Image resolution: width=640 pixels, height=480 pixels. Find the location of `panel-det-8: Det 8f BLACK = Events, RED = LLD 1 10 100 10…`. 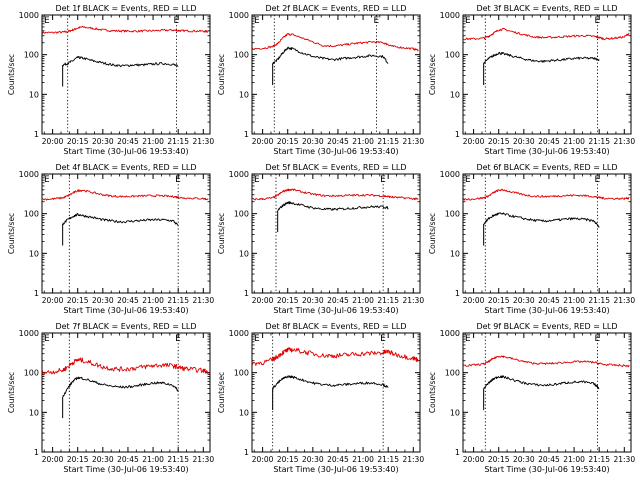

panel-det-8: Det 8f BLACK = Events, RED = LLD 1 10 100 10… is located at coordinates (320, 398).